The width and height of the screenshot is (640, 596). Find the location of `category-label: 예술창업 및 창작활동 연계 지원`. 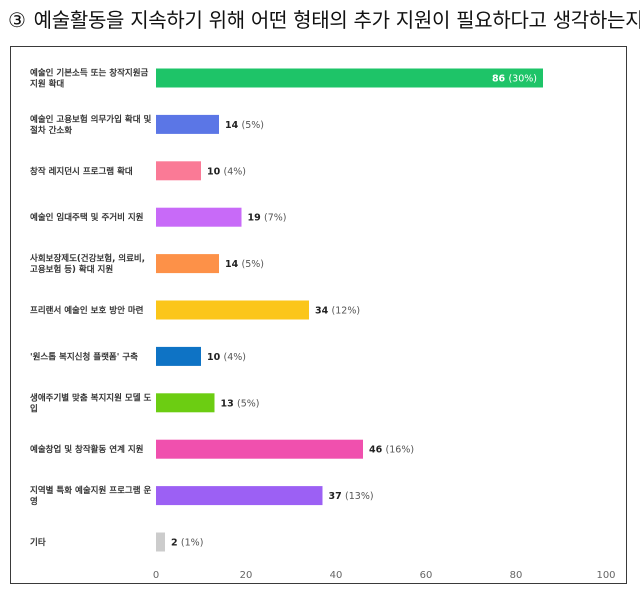

category-label: 예술창업 및 창작활동 연계 지원 is located at coordinates (87, 449).